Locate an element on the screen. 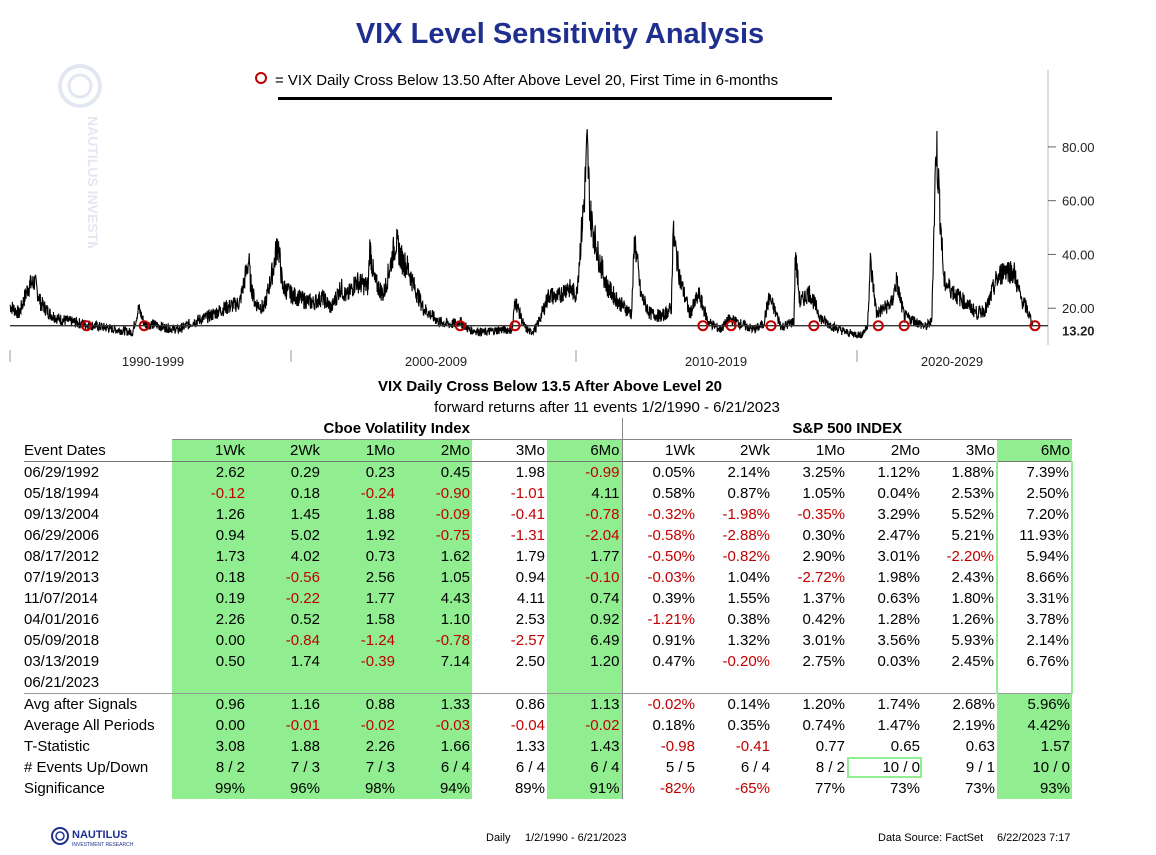 The image size is (1156, 855). sp-summary-value: -82% is located at coordinates (659, 788).